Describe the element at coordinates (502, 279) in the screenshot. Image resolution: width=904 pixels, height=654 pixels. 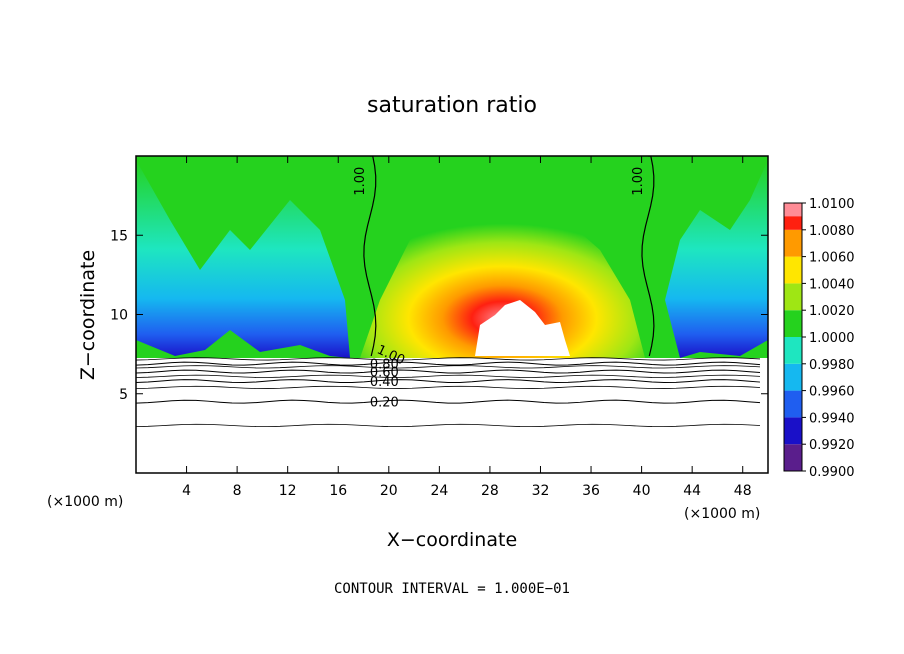
I see `warm-region` at that location.